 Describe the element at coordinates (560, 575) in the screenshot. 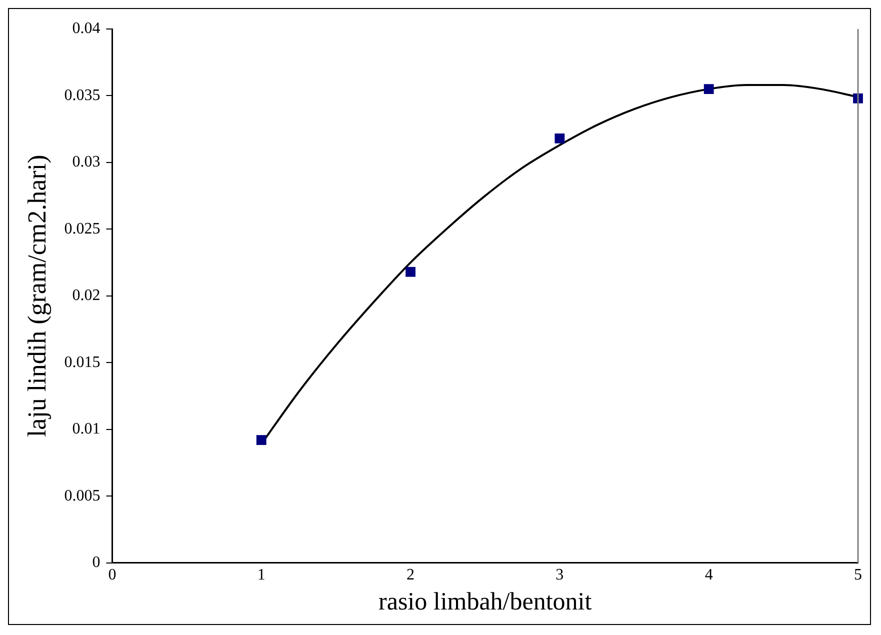

I see `x-tick-label: 3` at that location.